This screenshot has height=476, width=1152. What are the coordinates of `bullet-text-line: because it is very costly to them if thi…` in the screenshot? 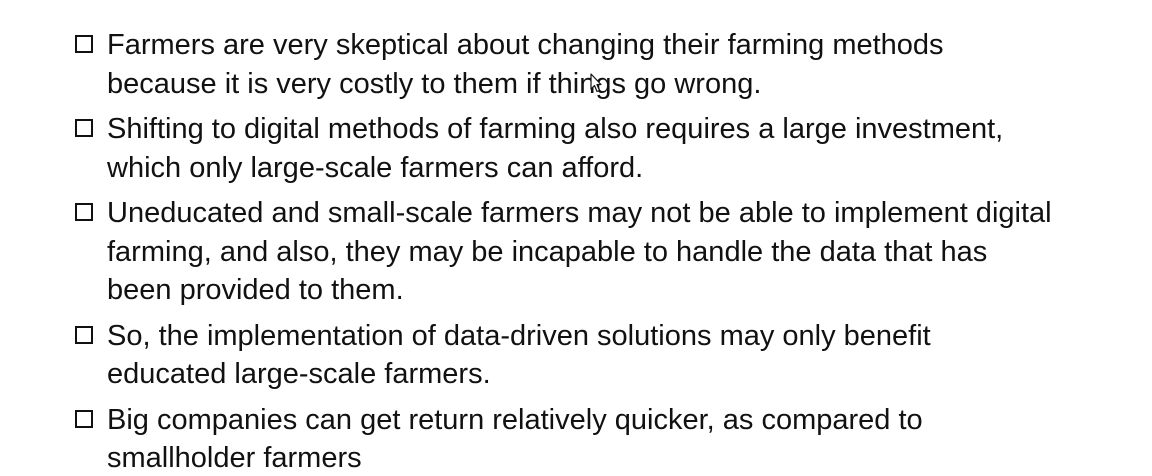 It's located at (434, 83).